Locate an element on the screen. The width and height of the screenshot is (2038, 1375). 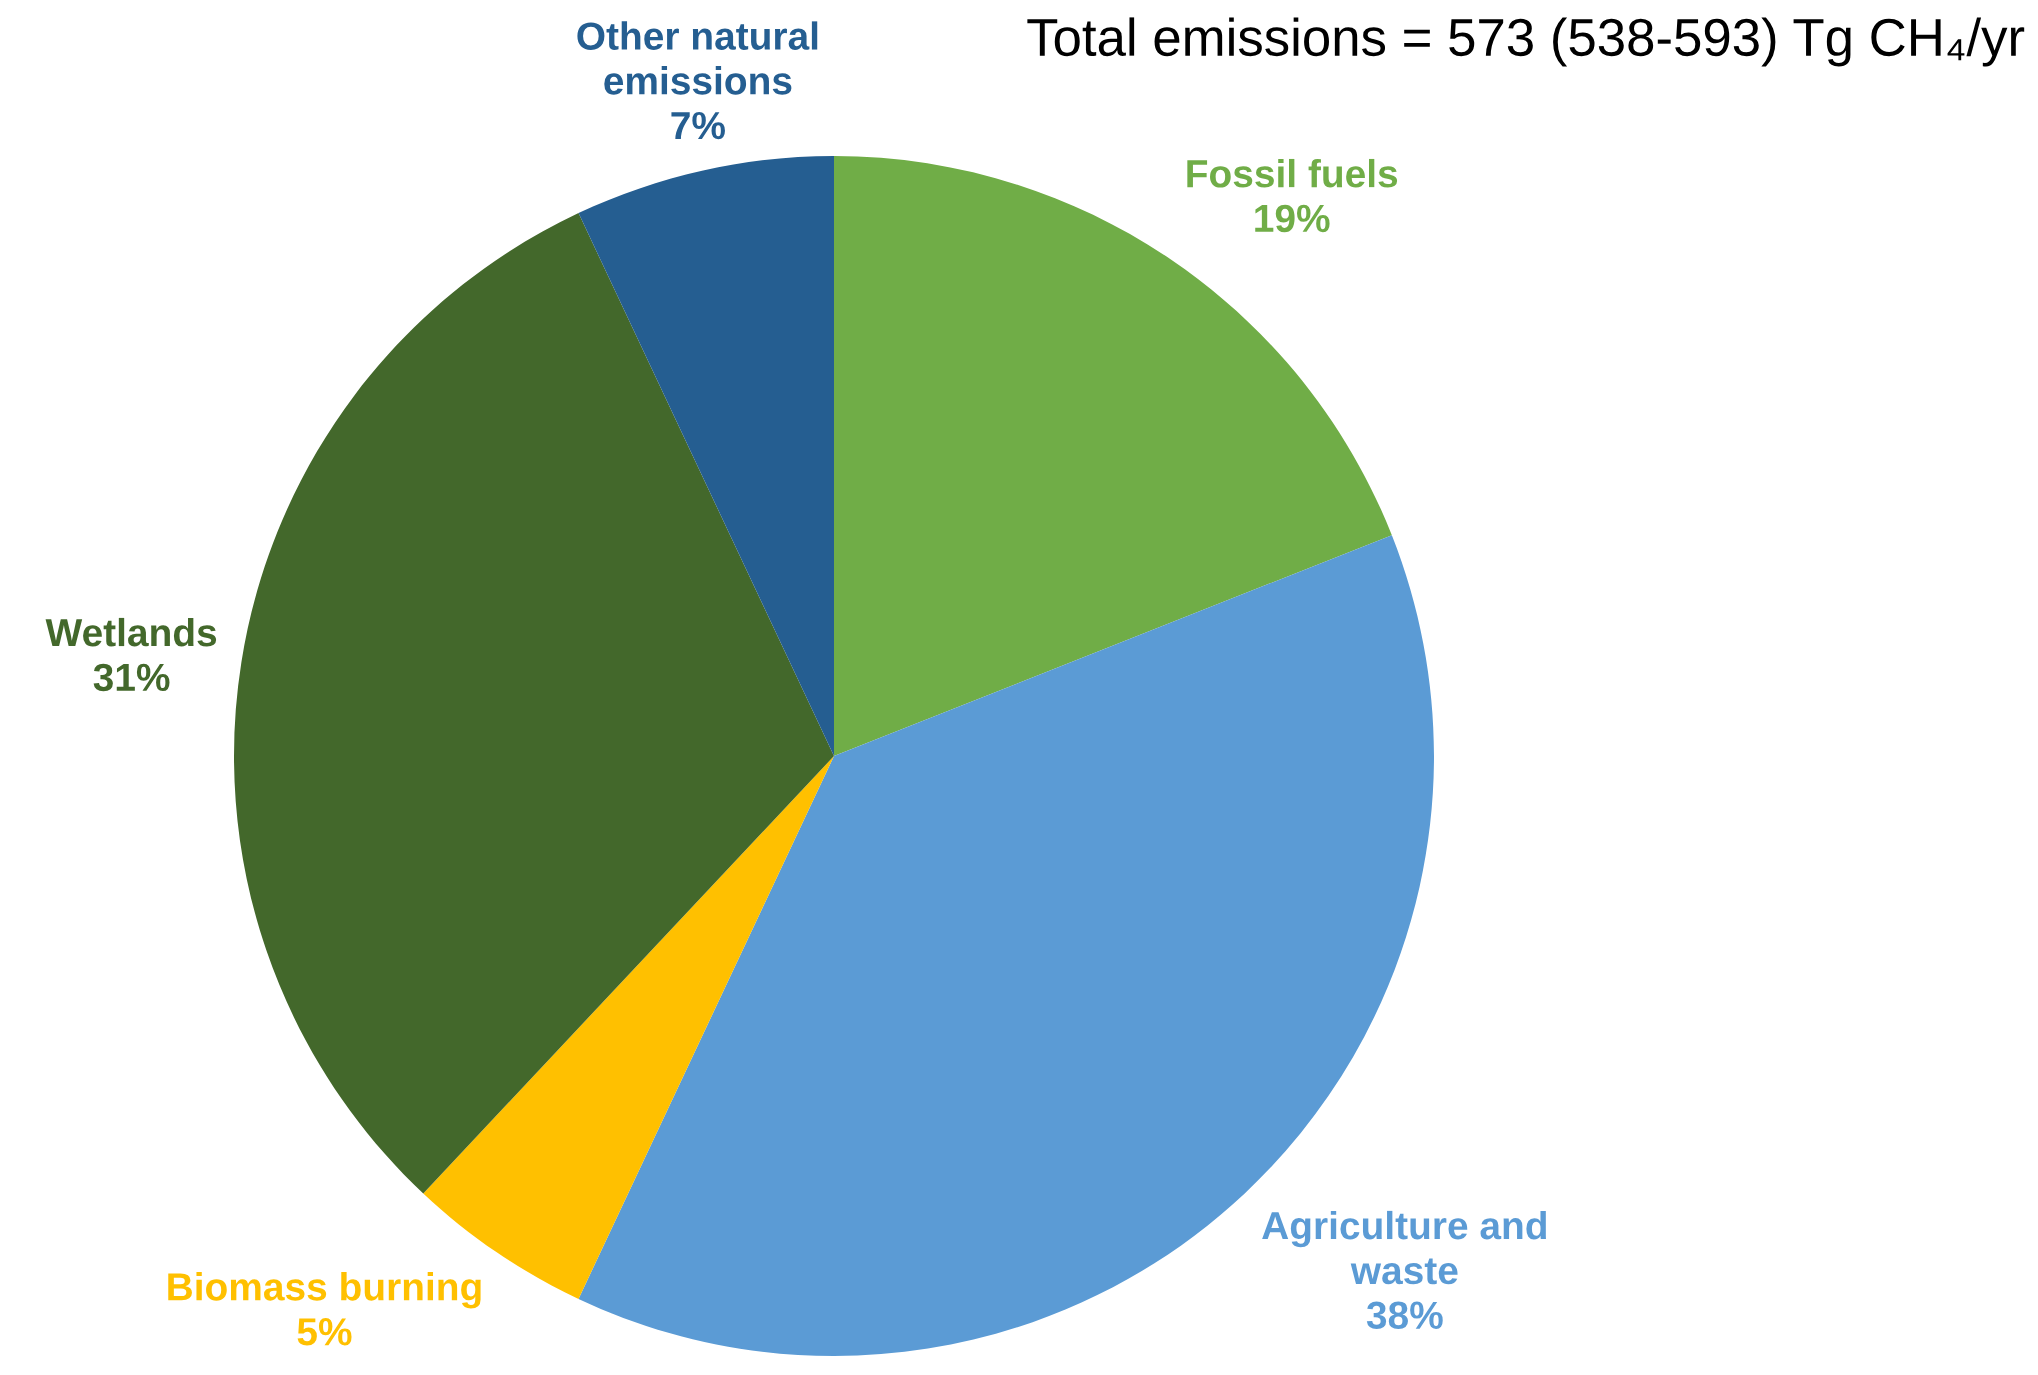
data-label: 38% is located at coordinates (1404, 1315).